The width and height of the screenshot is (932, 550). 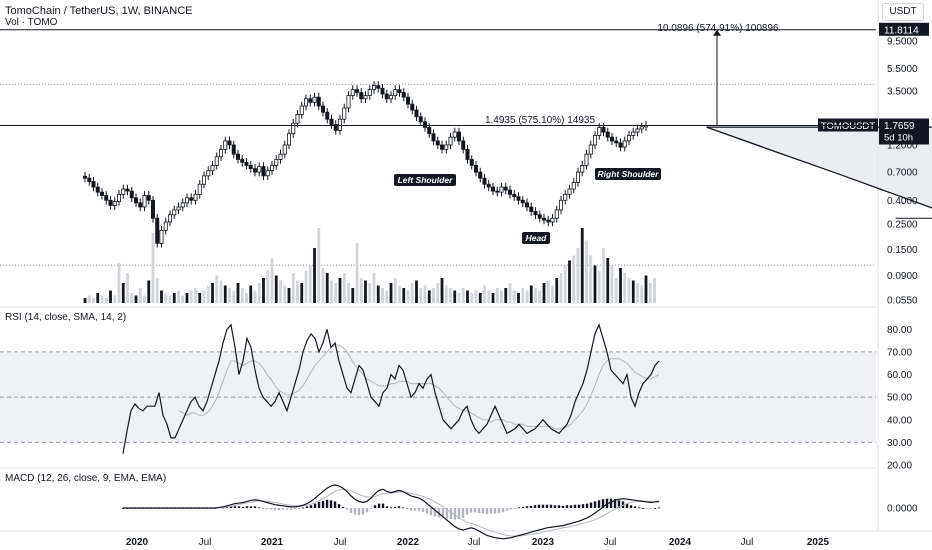 What do you see at coordinates (425, 180) in the screenshot?
I see `pattern-tag-label: Left Shoulder` at bounding box center [425, 180].